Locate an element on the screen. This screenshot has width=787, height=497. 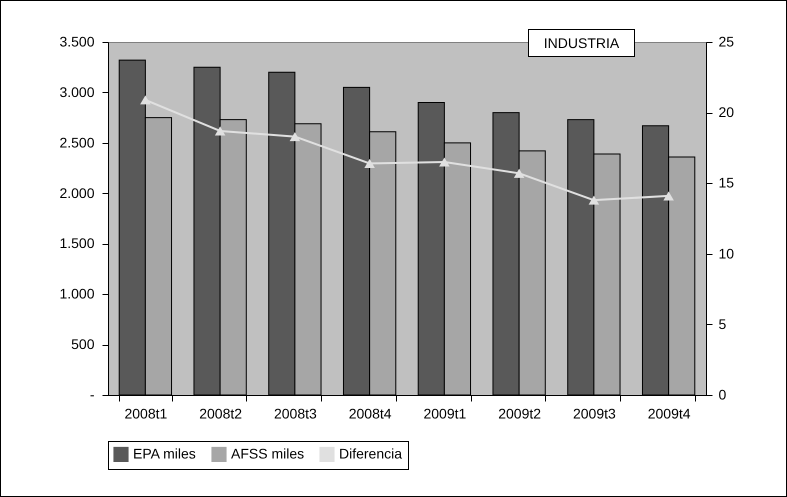
y-tick-label: 1.500 is located at coordinates (77, 243).